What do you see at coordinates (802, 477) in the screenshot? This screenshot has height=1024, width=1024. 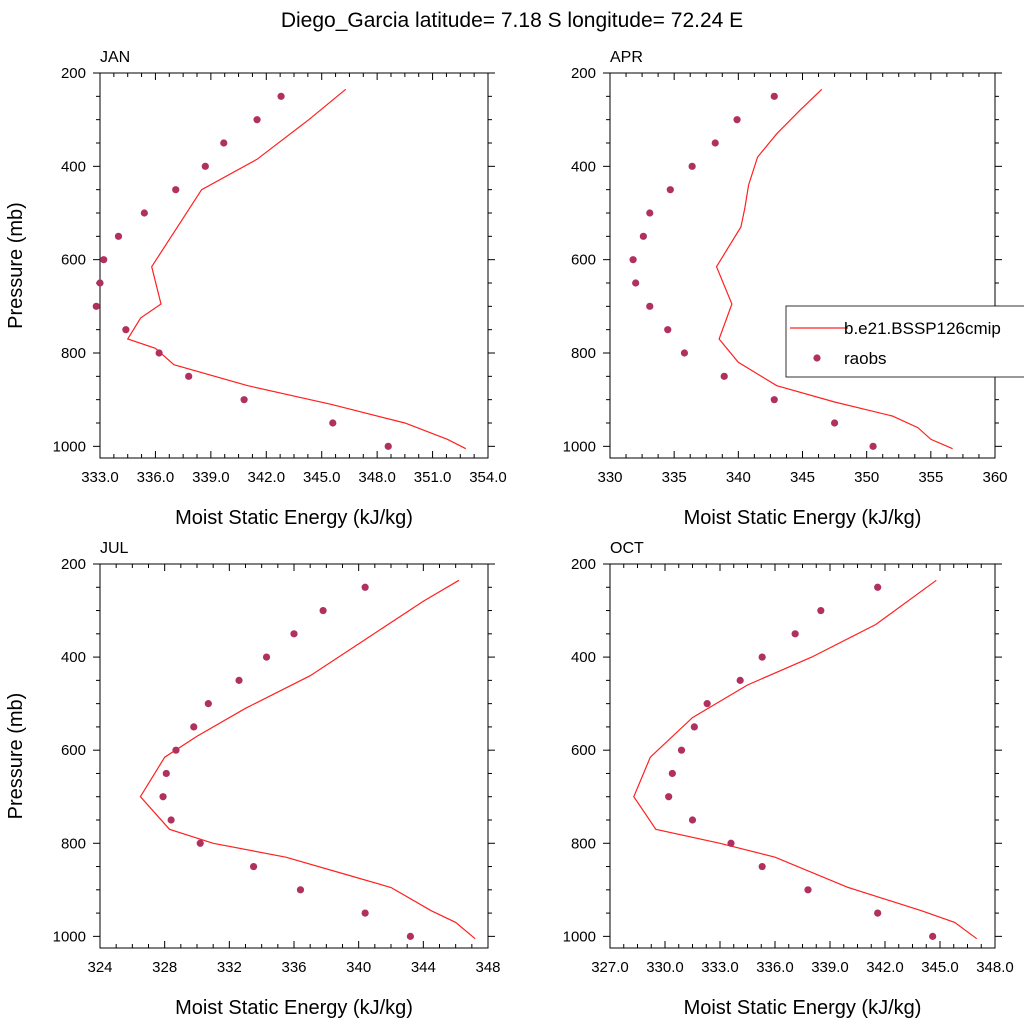 I see `x-tick-label: 345` at bounding box center [802, 477].